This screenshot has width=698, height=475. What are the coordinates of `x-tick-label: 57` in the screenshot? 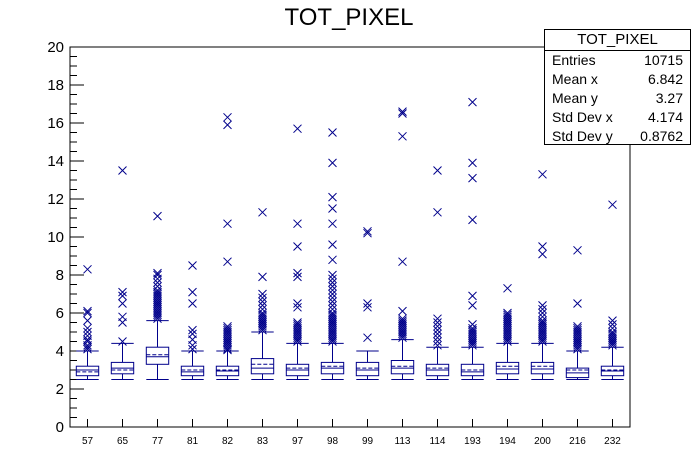 It's located at (88, 441).